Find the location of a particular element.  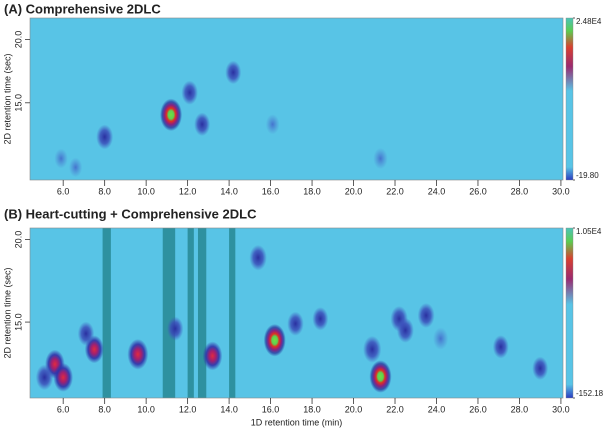

colorbar-label: 2.48E4 is located at coordinates (589, 21).